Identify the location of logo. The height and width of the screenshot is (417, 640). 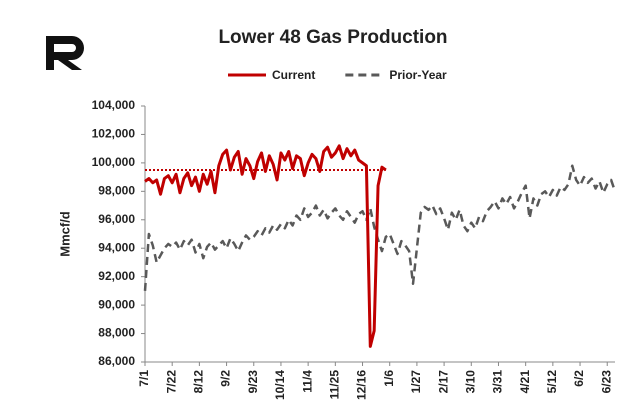
(65, 53).